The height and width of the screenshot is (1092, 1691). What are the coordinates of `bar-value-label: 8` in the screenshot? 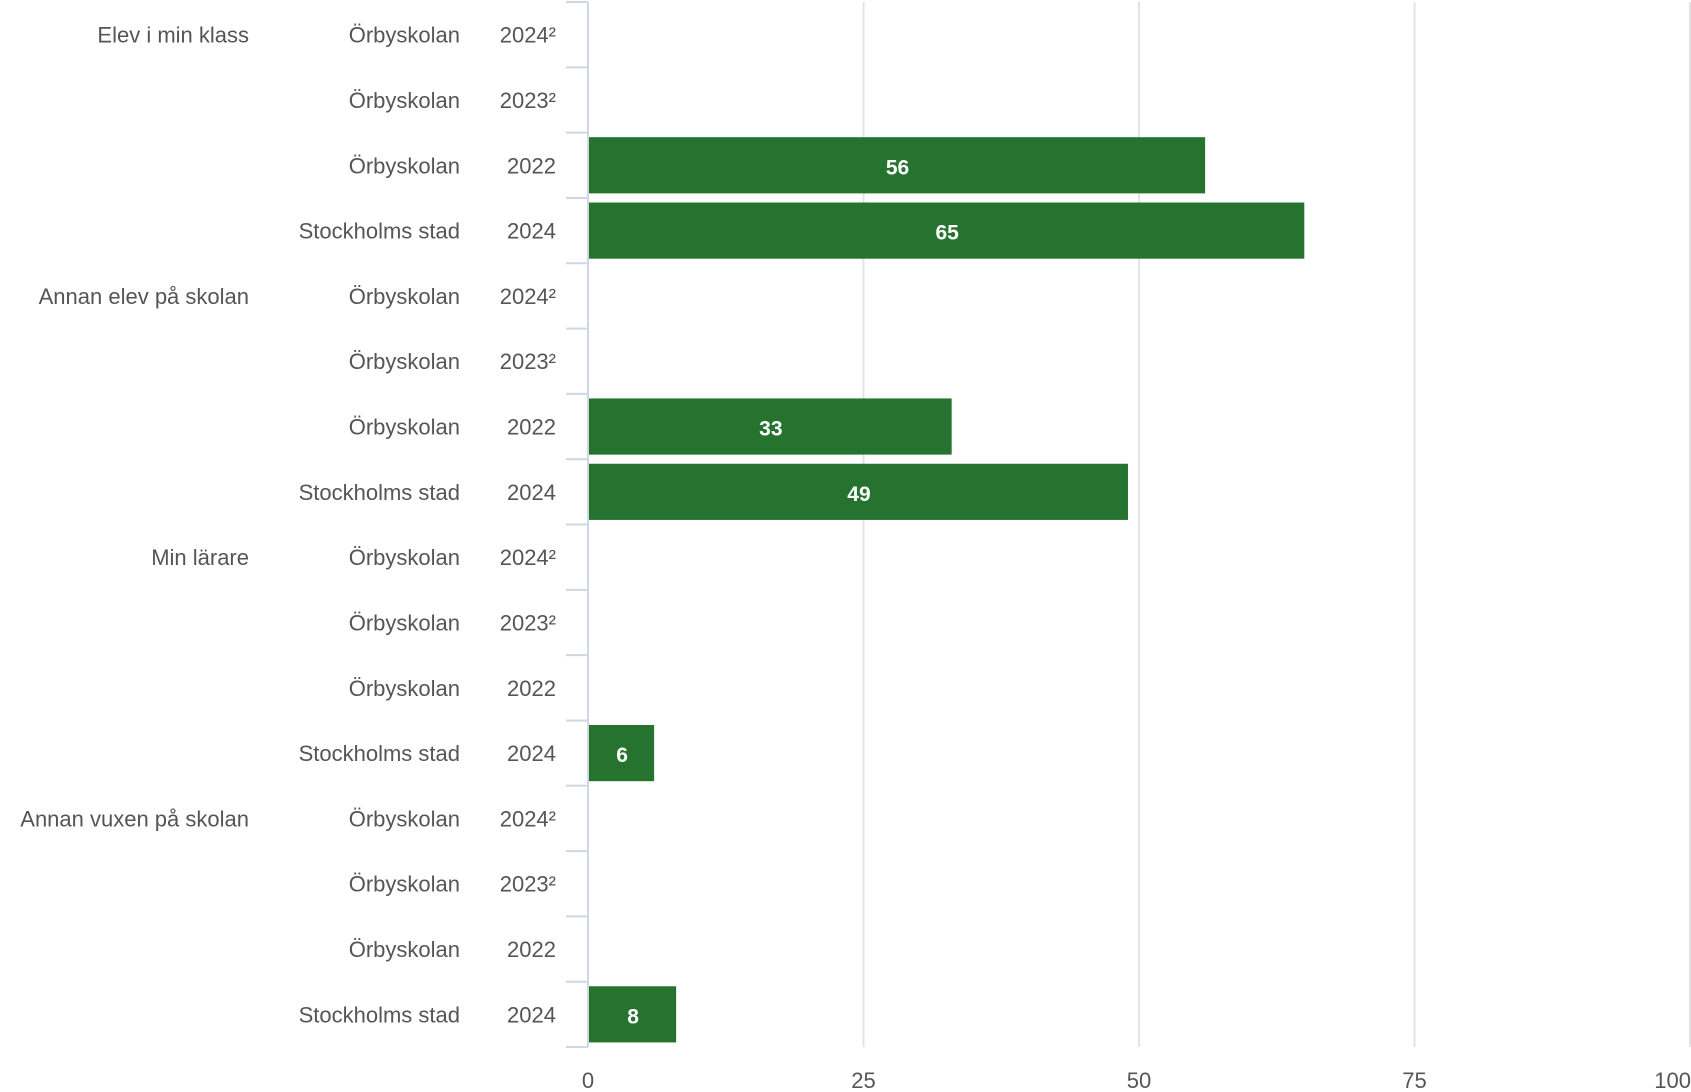 It's located at (633, 1016).